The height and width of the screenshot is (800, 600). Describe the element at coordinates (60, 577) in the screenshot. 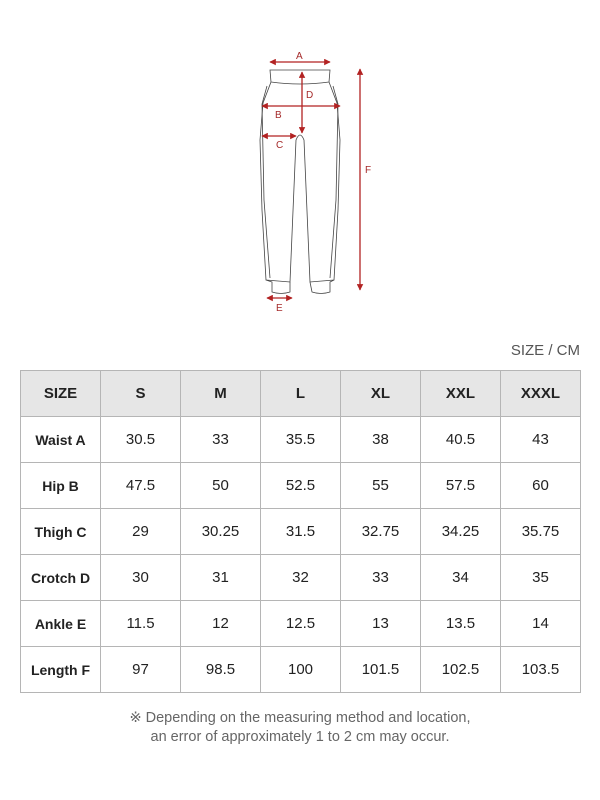

I see `row-label: Crotch D` at that location.